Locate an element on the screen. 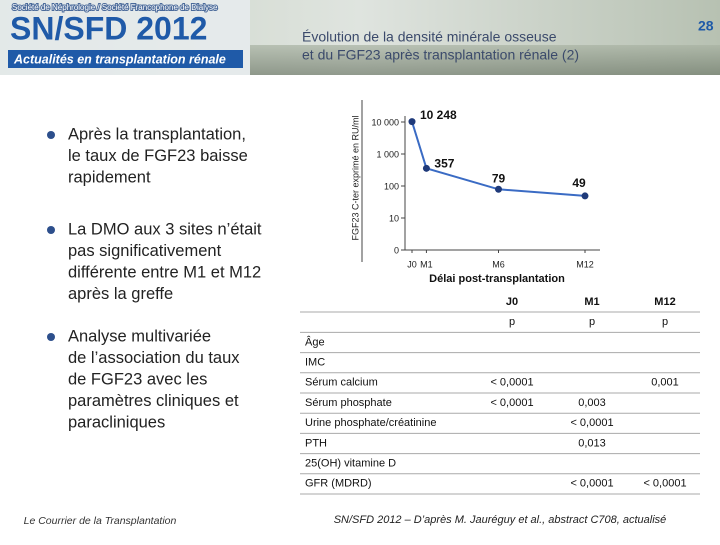 This screenshot has width=720, height=545. subtitle-band is located at coordinates (125, 59).